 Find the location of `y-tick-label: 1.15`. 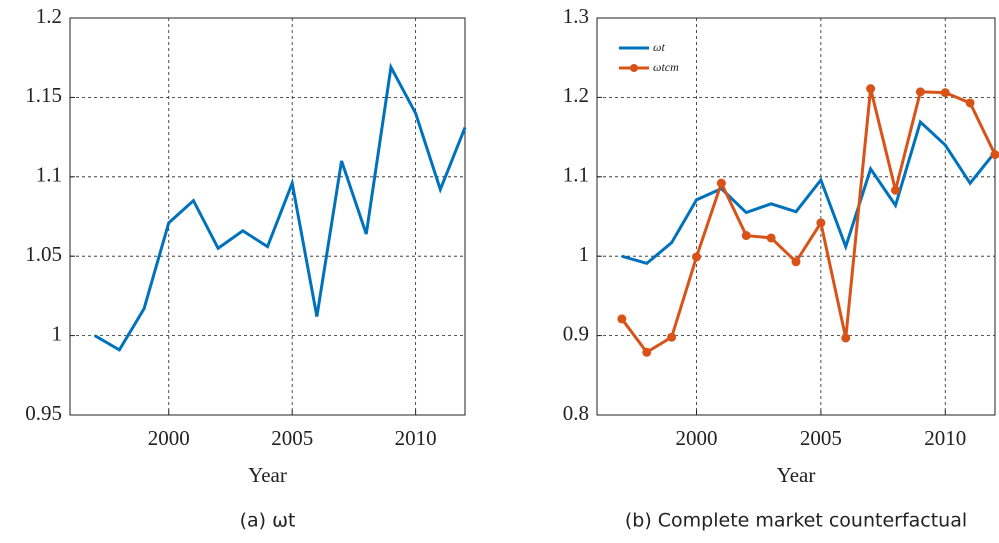

y-tick-label: 1.15 is located at coordinates (43, 95).